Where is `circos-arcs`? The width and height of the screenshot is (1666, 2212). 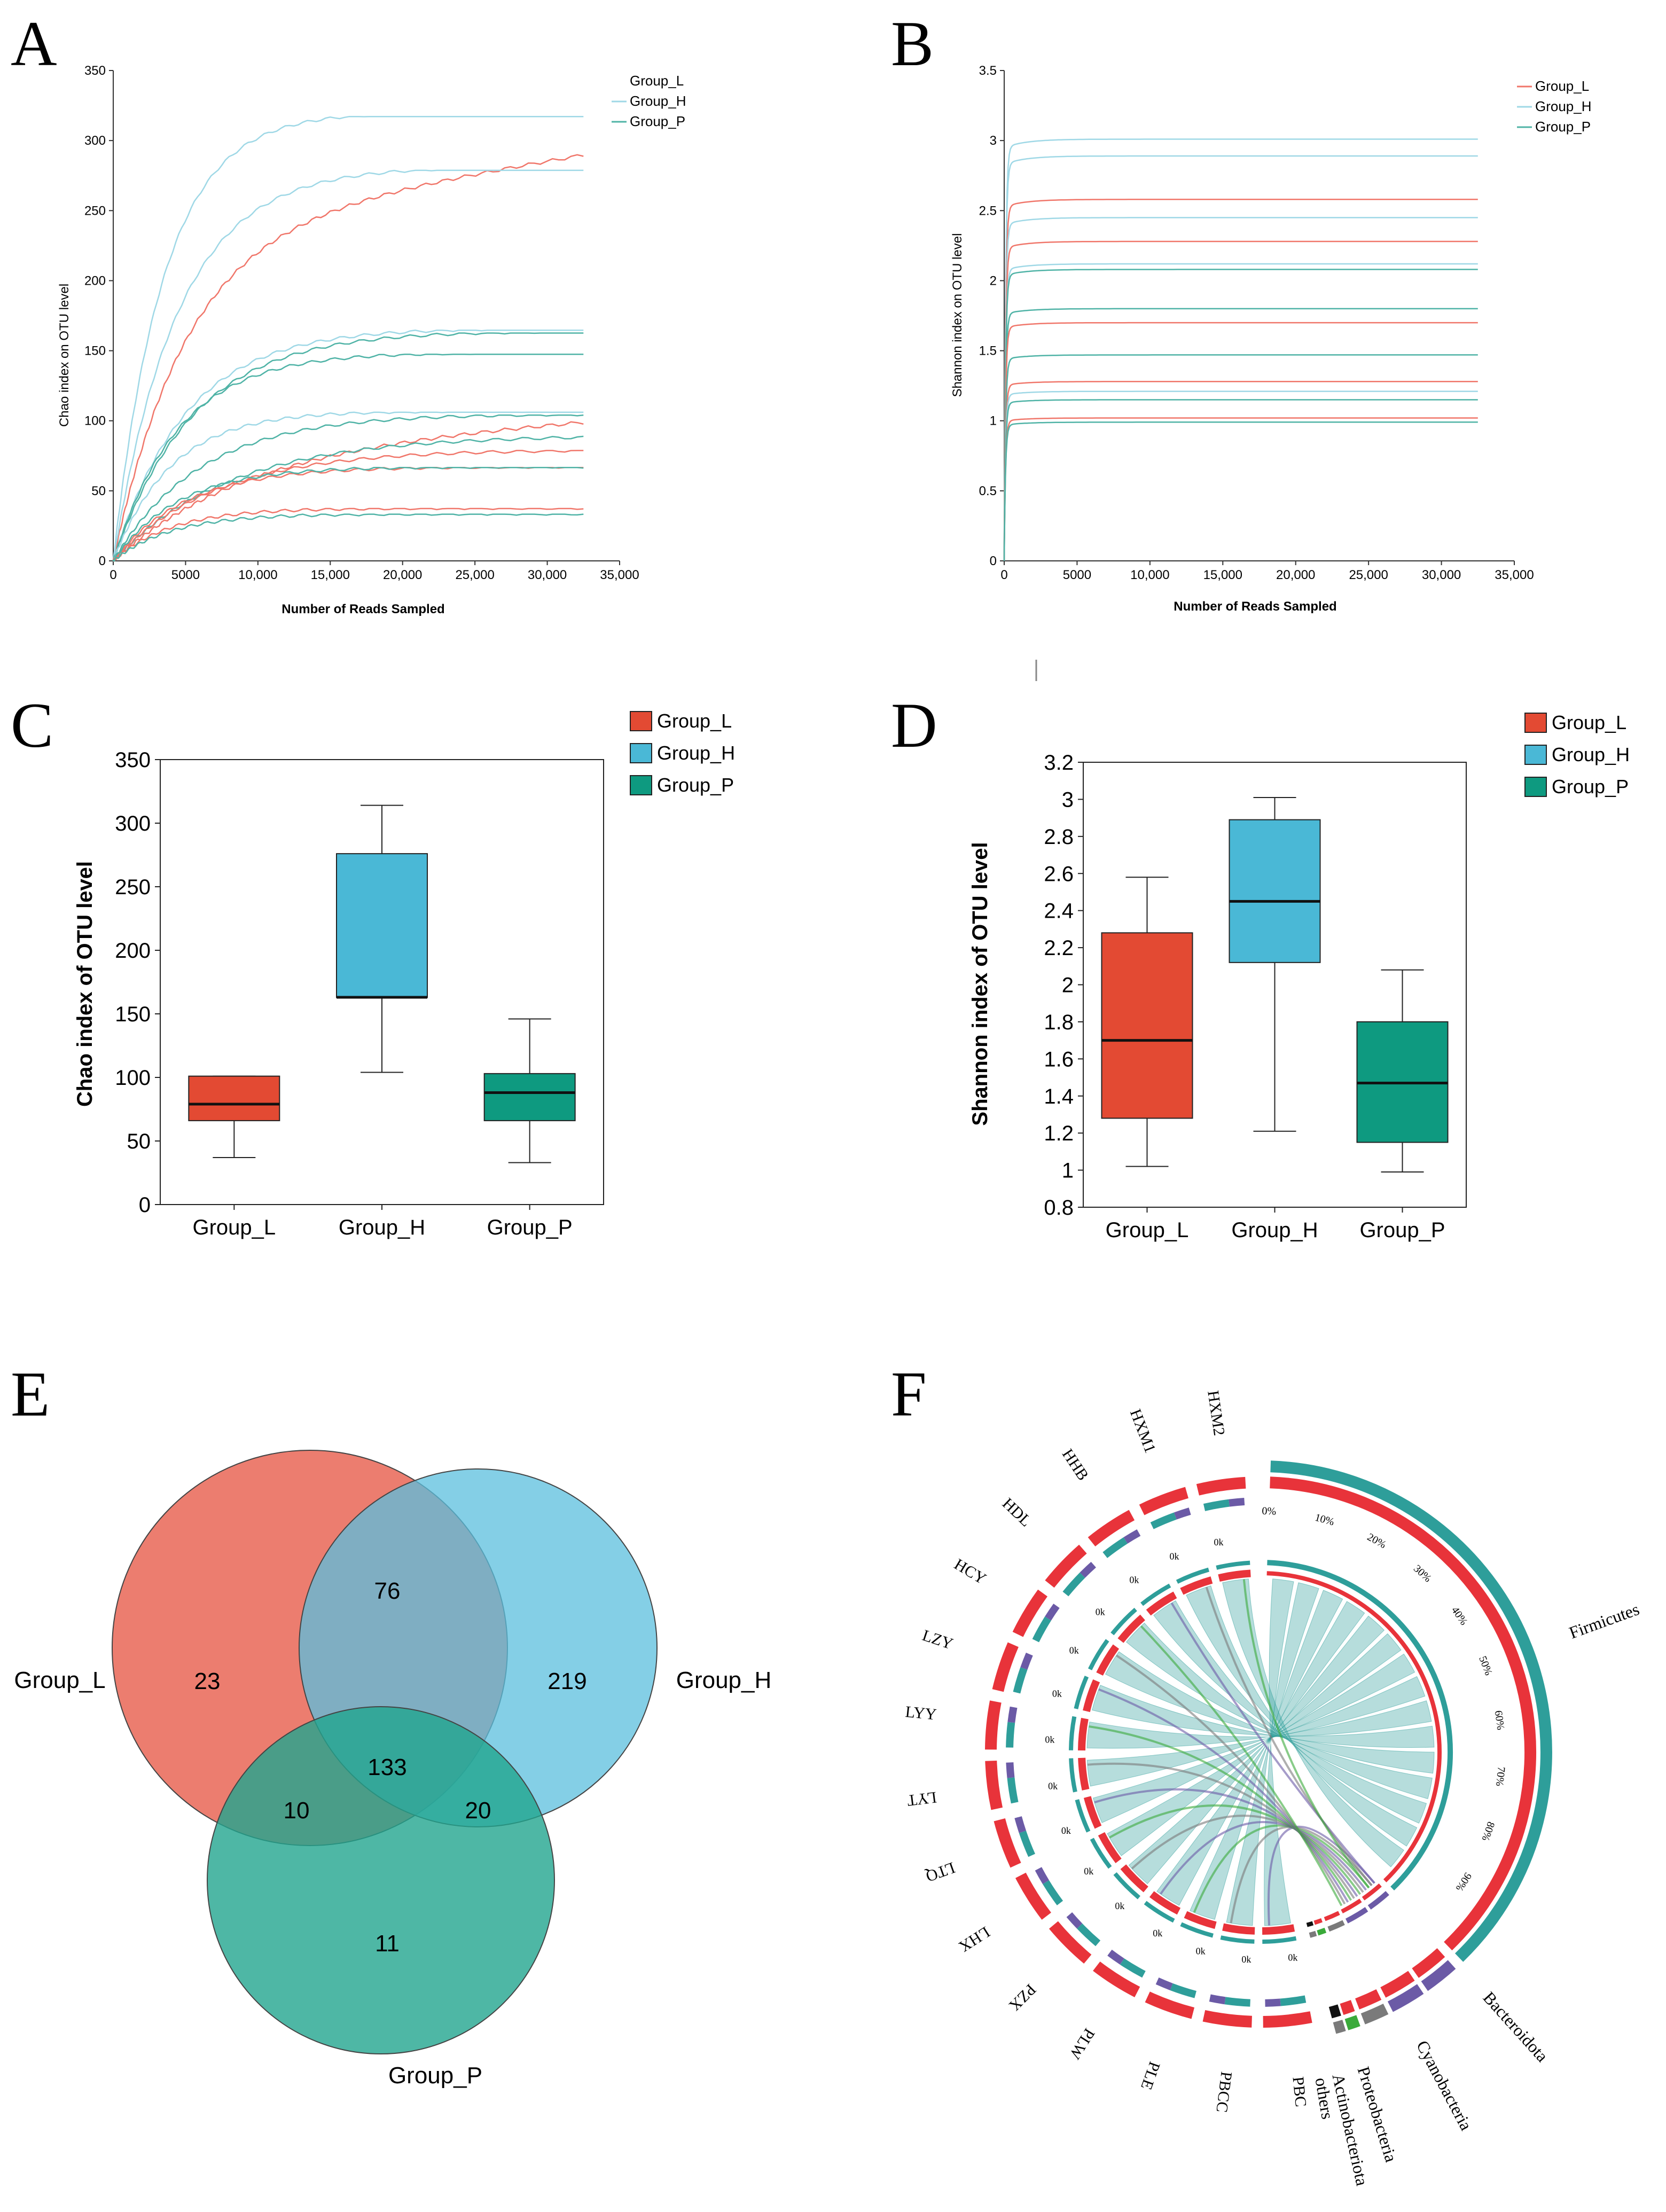 circos-arcs is located at coordinates (1268, 1747).